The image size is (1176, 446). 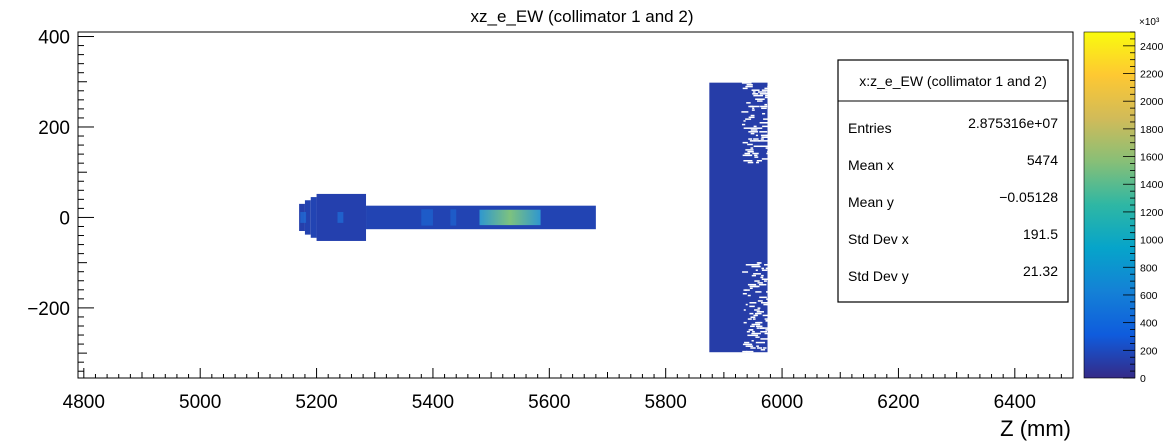 I want to click on colorbar-multiplier: ×10³, so click(x=1149, y=22).